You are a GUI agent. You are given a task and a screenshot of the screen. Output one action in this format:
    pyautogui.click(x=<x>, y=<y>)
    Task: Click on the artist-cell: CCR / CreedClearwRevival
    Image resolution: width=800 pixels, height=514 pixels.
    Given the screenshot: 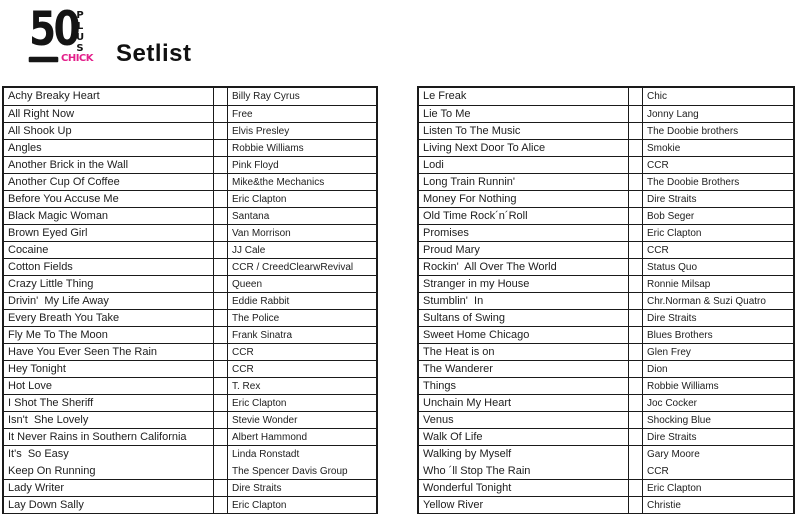 What is the action you would take?
    pyautogui.click(x=302, y=267)
    